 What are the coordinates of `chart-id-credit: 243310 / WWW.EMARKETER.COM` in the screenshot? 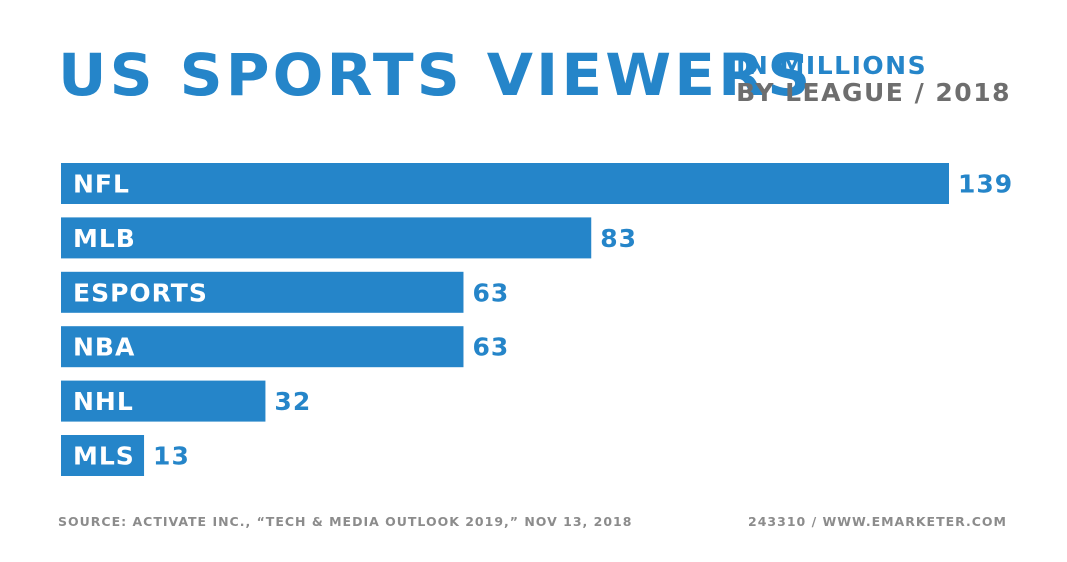 It's located at (877, 521).